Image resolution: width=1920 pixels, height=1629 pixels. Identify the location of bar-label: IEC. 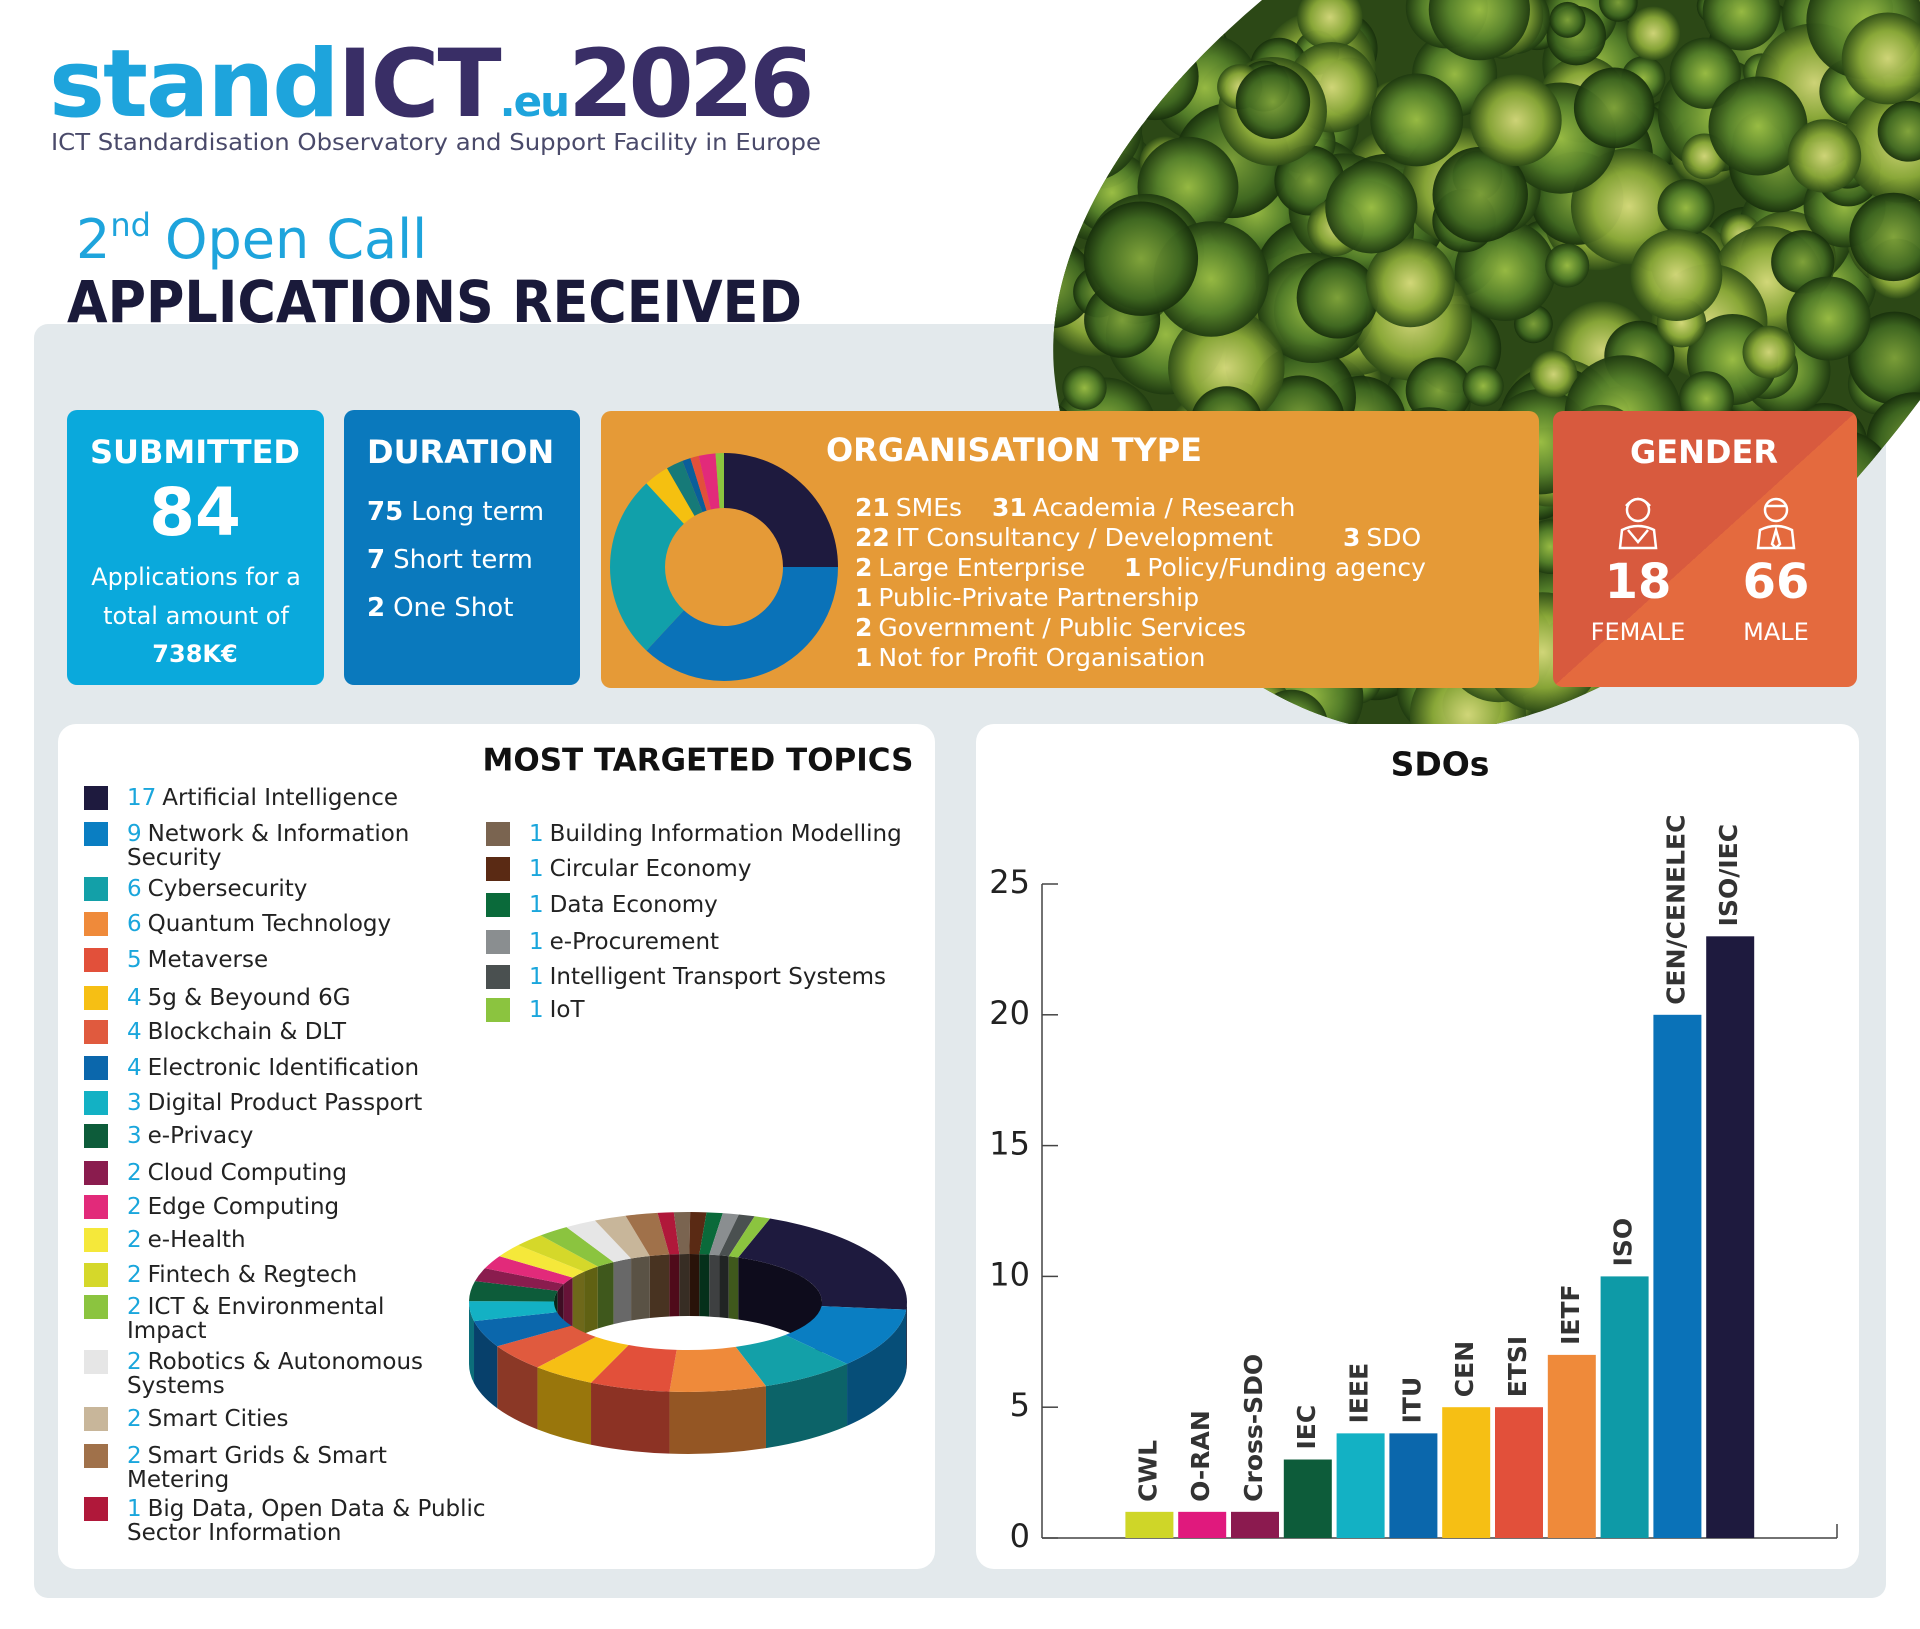
(1306, 1427).